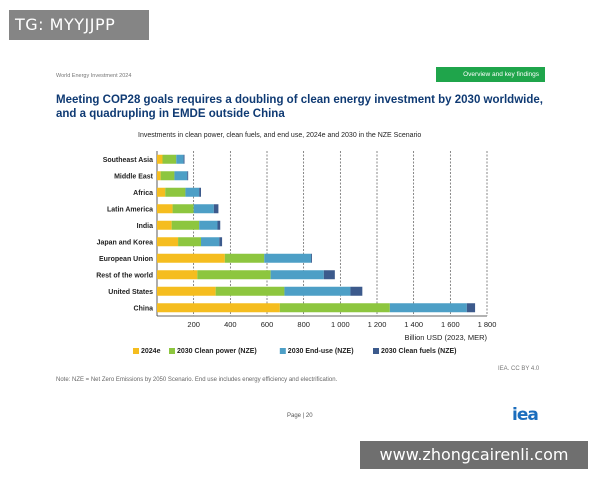  Describe the element at coordinates (413, 324) in the screenshot. I see `x-tick-label: 1 400` at that location.